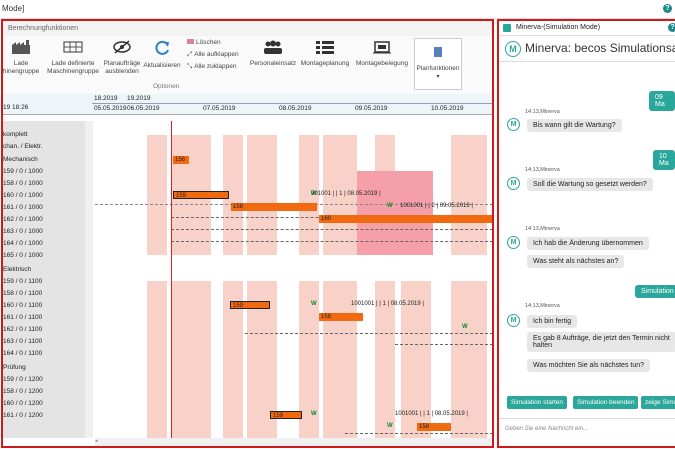 The width and height of the screenshot is (675, 450). What do you see at coordinates (190, 41) in the screenshot?
I see `eraser-icon` at bounding box center [190, 41].